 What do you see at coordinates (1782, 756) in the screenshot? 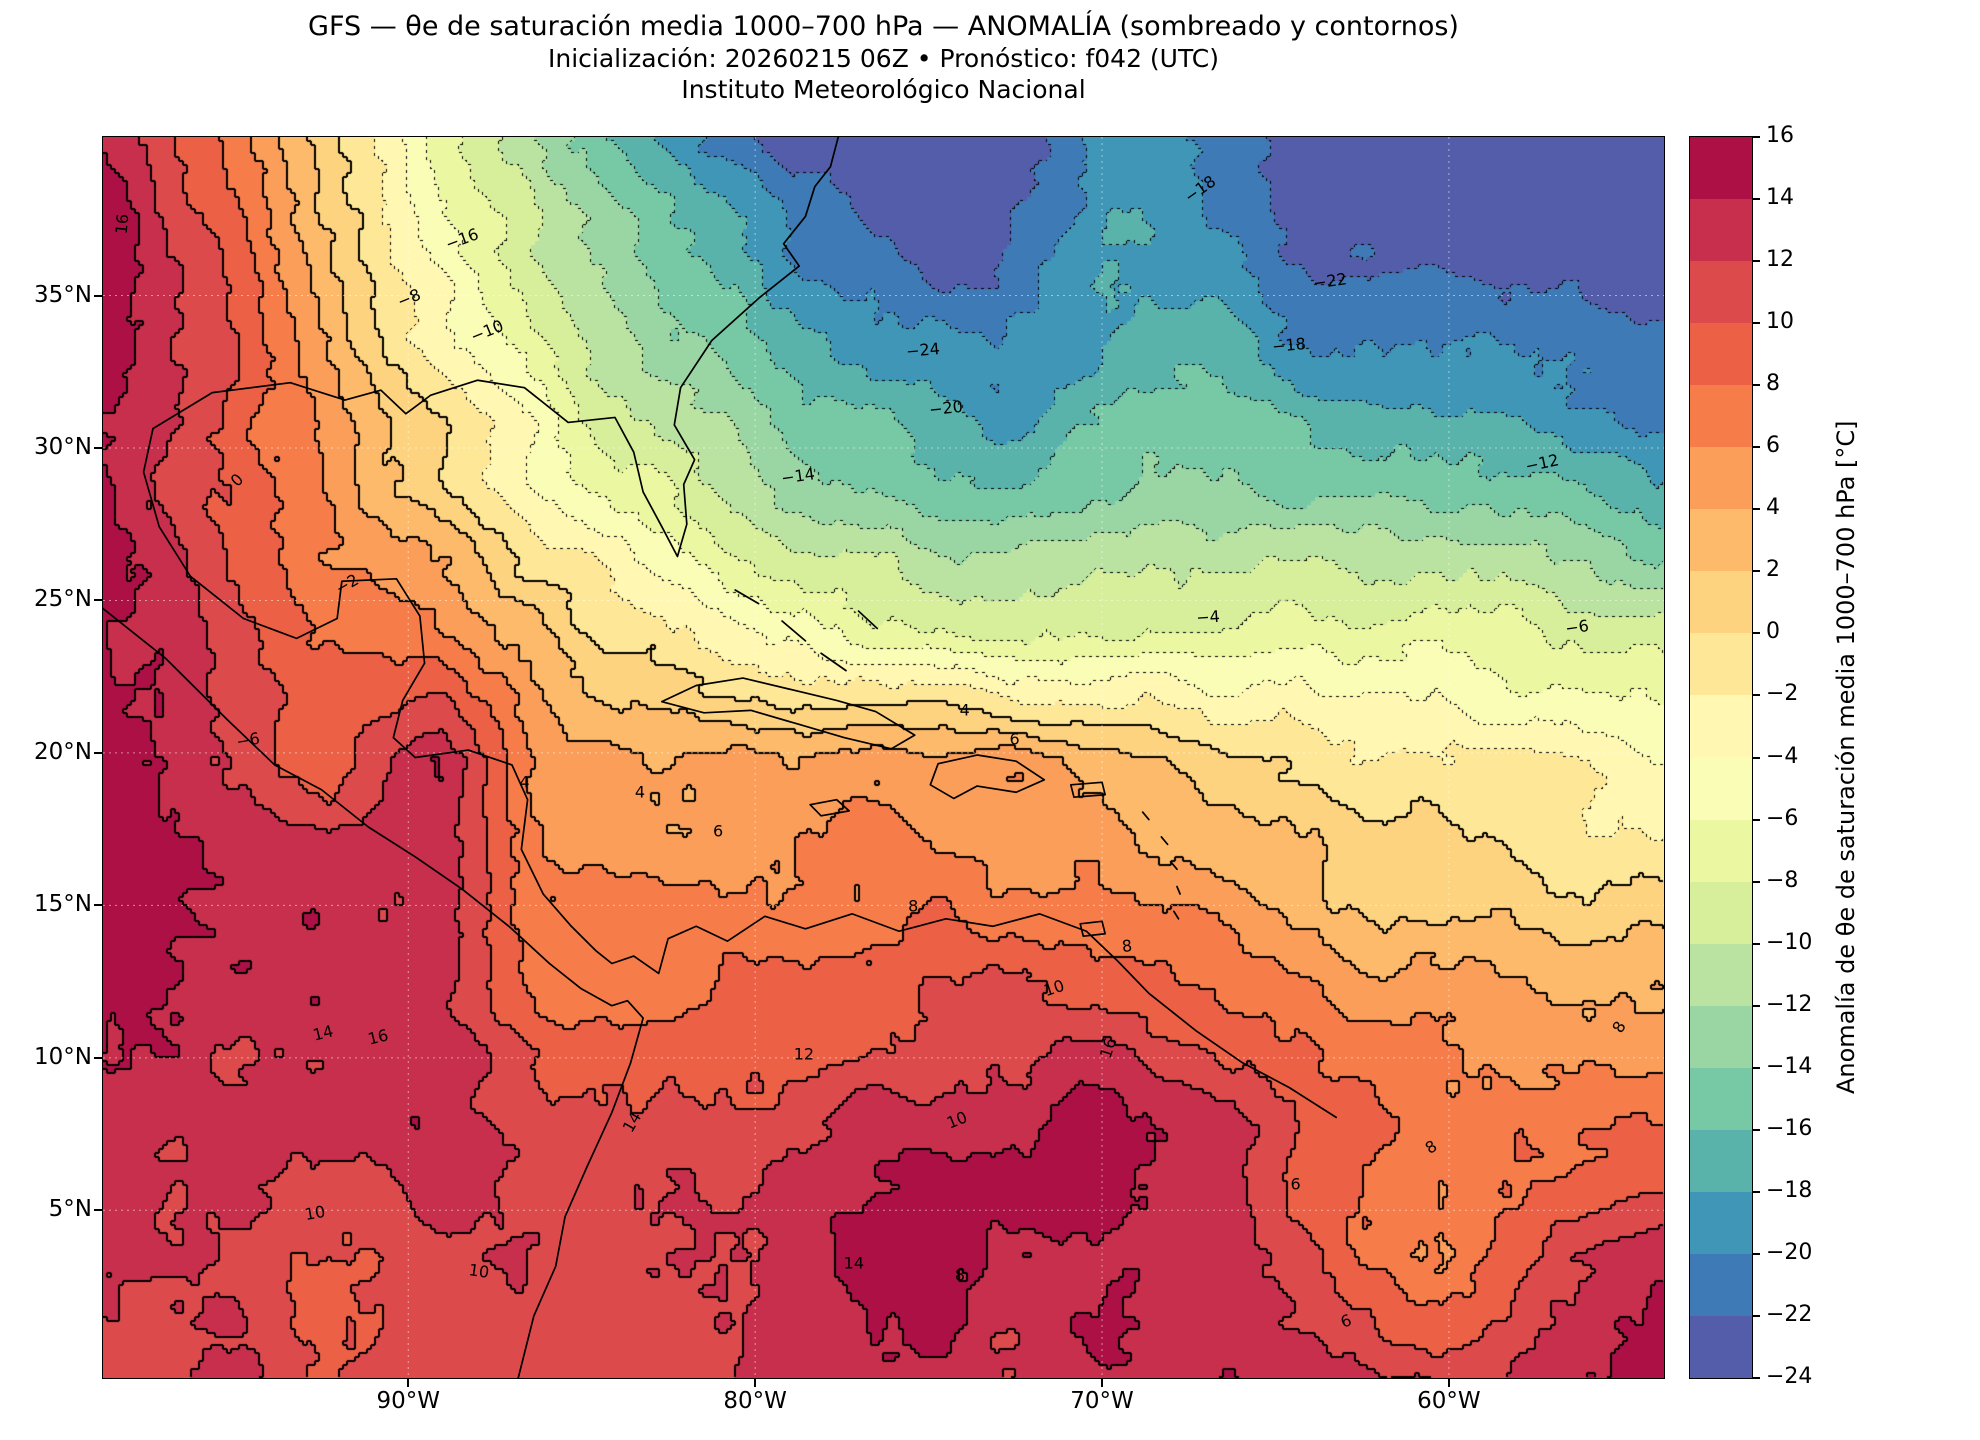
I see `colorbar-tick-label: −4` at bounding box center [1782, 756].